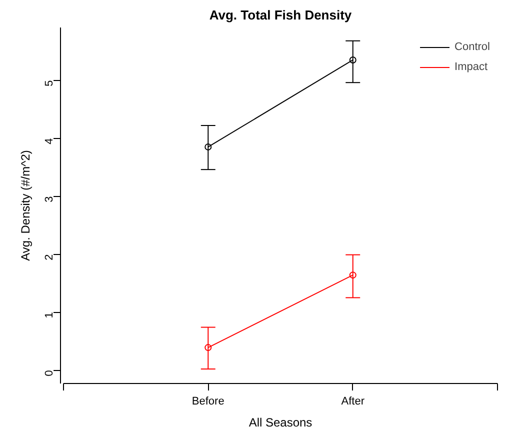 The width and height of the screenshot is (520, 433). What do you see at coordinates (471, 67) in the screenshot?
I see `legend-label: Impact` at bounding box center [471, 67].